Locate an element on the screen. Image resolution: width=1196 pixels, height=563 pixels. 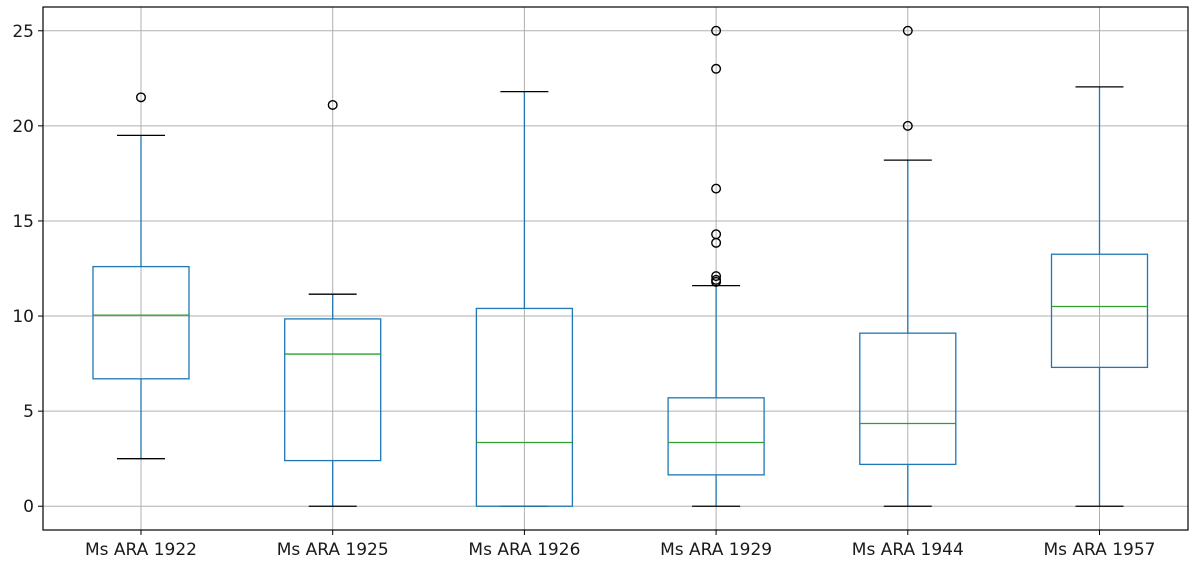
x-tick-label: Ms ARA 1926 is located at coordinates (524, 550).